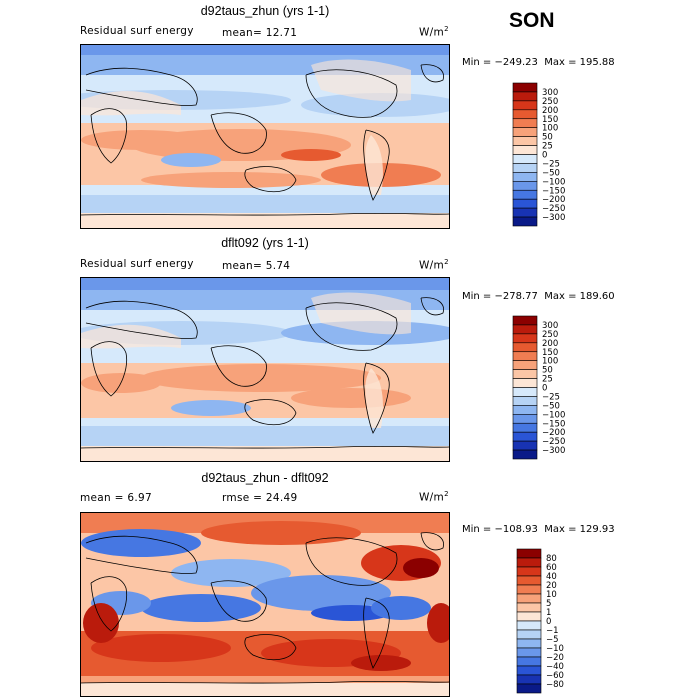 The height and width of the screenshot is (700, 700). I want to click on colorbar-tick-label: −20, so click(555, 658).